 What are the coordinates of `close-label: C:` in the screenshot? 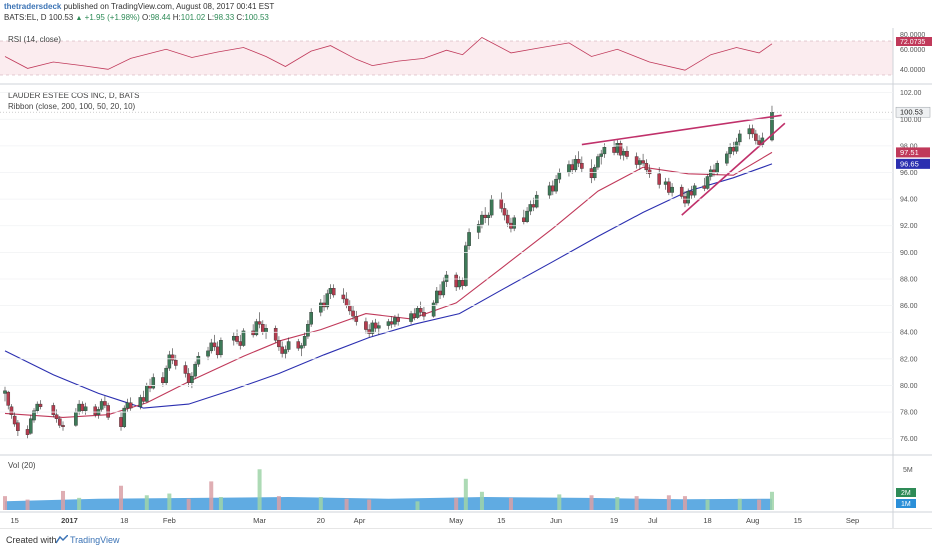 It's located at (240, 17).